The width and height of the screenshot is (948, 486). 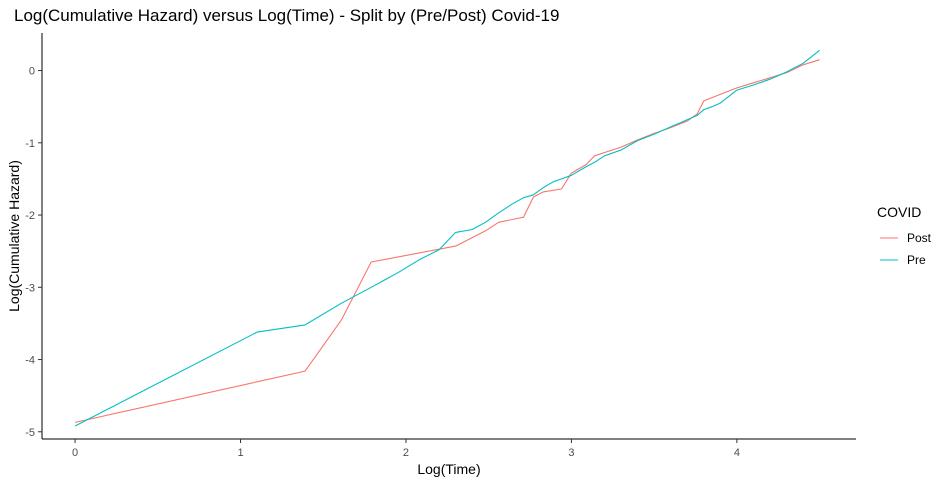 I want to click on legend-items: Post Pre, so click(x=906, y=249).